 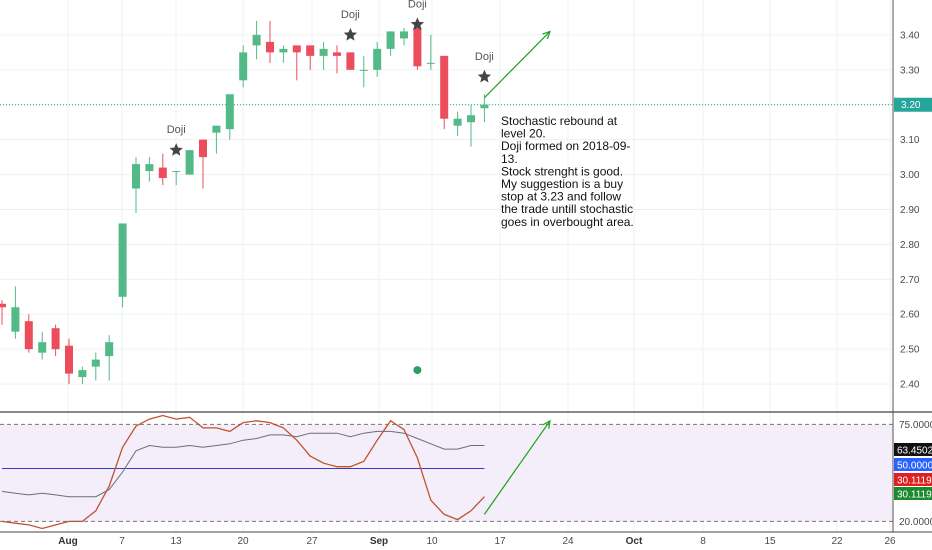 I want to click on price-tick-label: 2.70, so click(x=910, y=280).